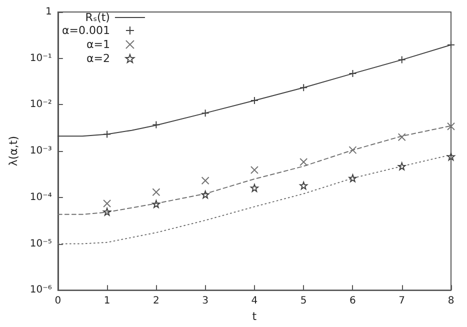 The height and width of the screenshot is (327, 467). Describe the element at coordinates (41, 104) in the screenshot. I see `y-tick-label: 10⁻²` at that location.